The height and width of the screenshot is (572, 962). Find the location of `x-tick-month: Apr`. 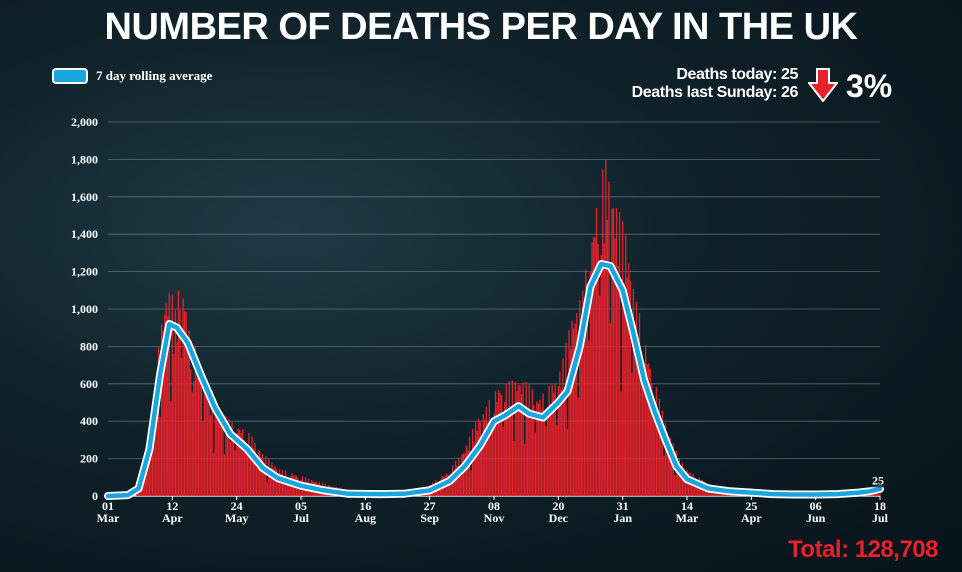

x-tick-month: Apr is located at coordinates (172, 518).